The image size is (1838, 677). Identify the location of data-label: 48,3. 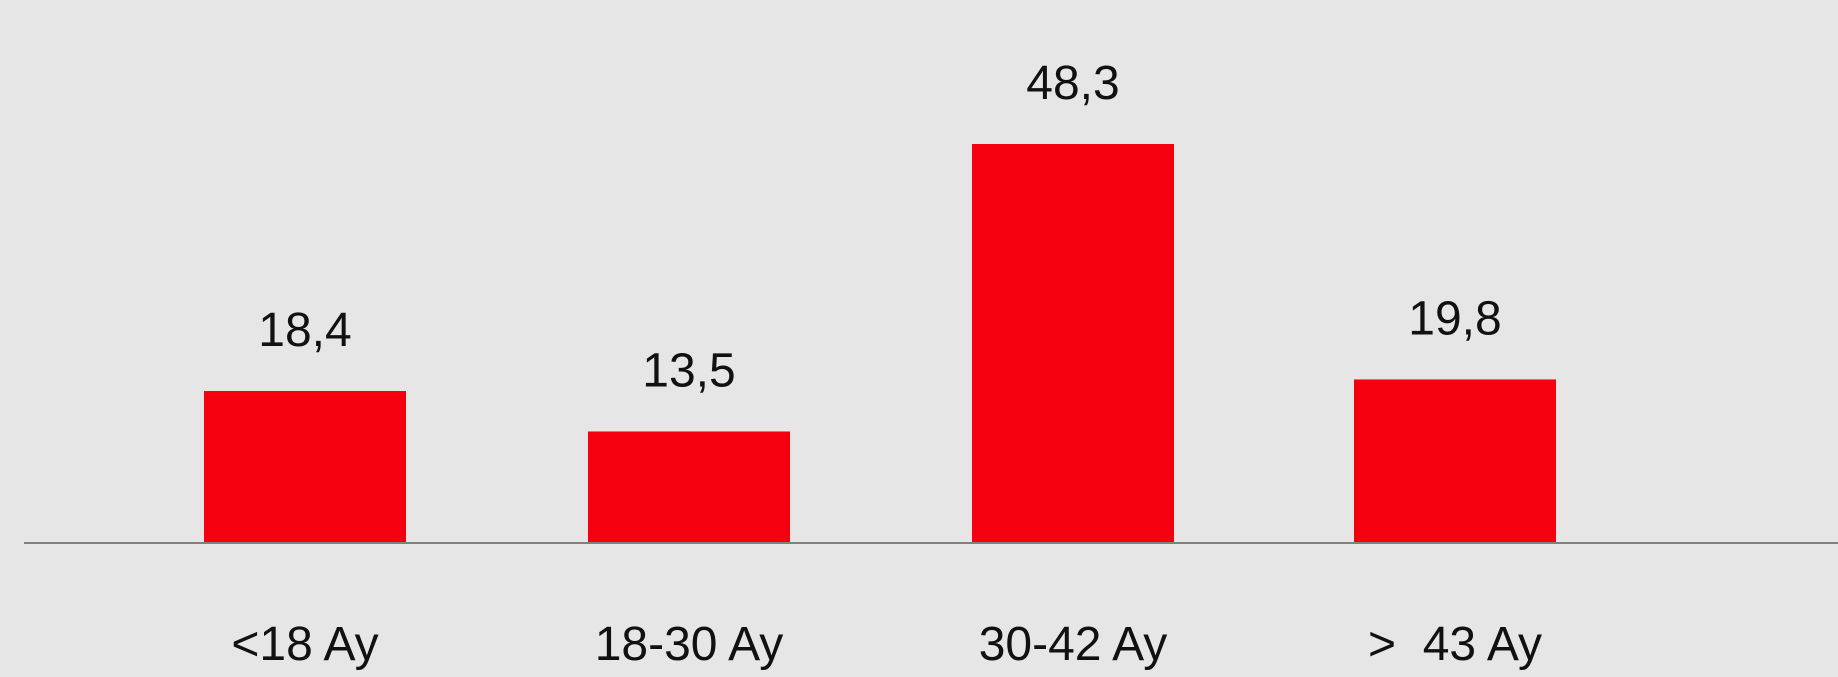
(1072, 83).